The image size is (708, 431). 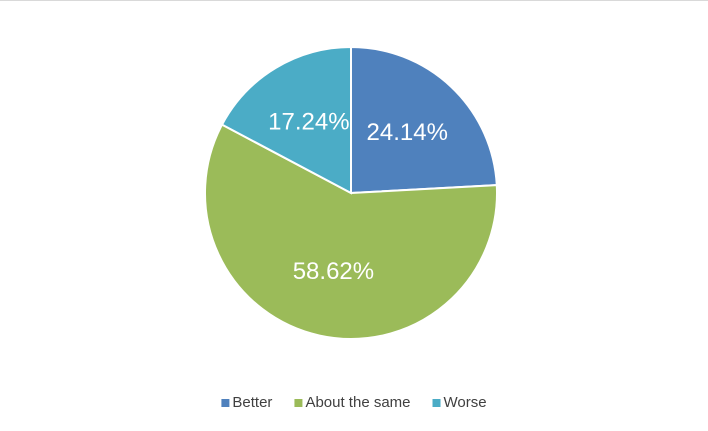 What do you see at coordinates (308, 121) in the screenshot?
I see `value-label: 17.24%` at bounding box center [308, 121].